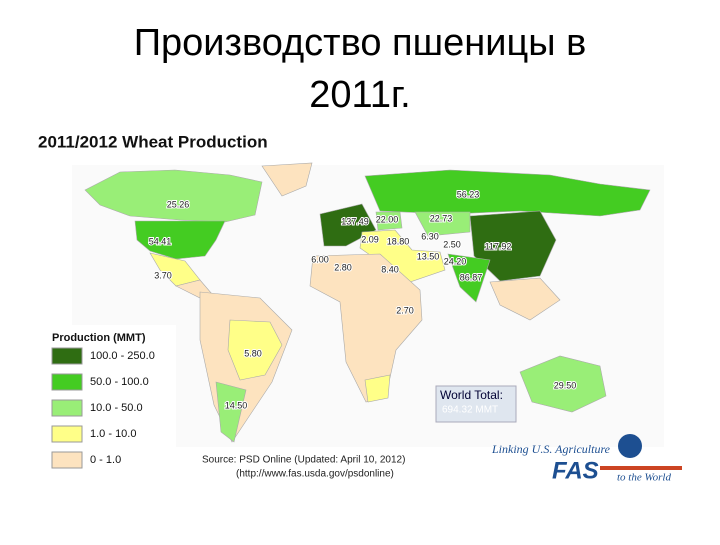 This screenshot has width=720, height=545. Describe the element at coordinates (178, 204) in the screenshot. I see `value-label: 25.26` at that location.